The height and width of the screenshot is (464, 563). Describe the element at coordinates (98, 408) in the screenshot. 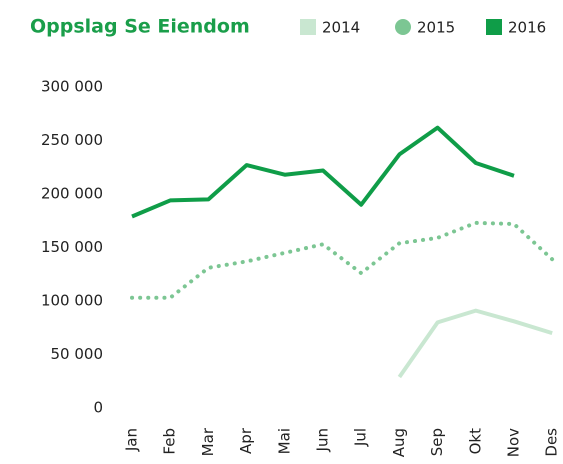

I see `y-tick-label: 0` at that location.